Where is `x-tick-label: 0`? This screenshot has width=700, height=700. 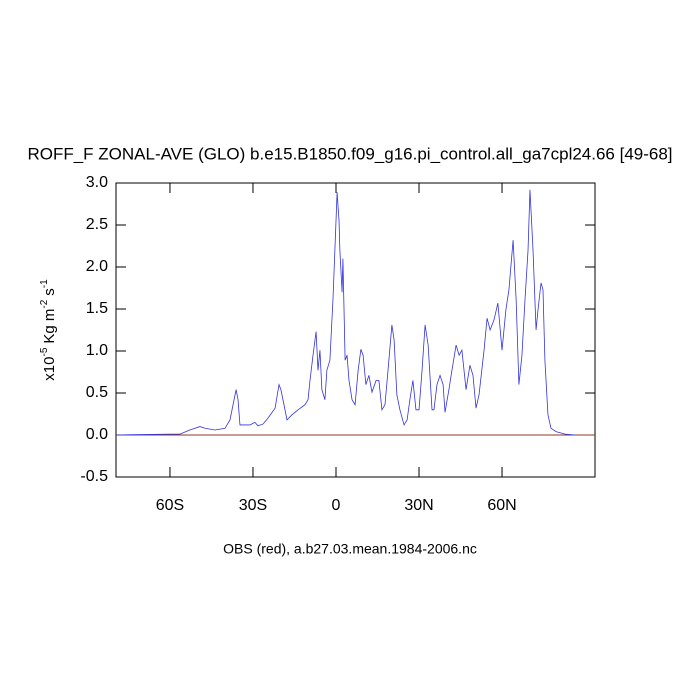
x-tick-label: 0 is located at coordinates (336, 505).